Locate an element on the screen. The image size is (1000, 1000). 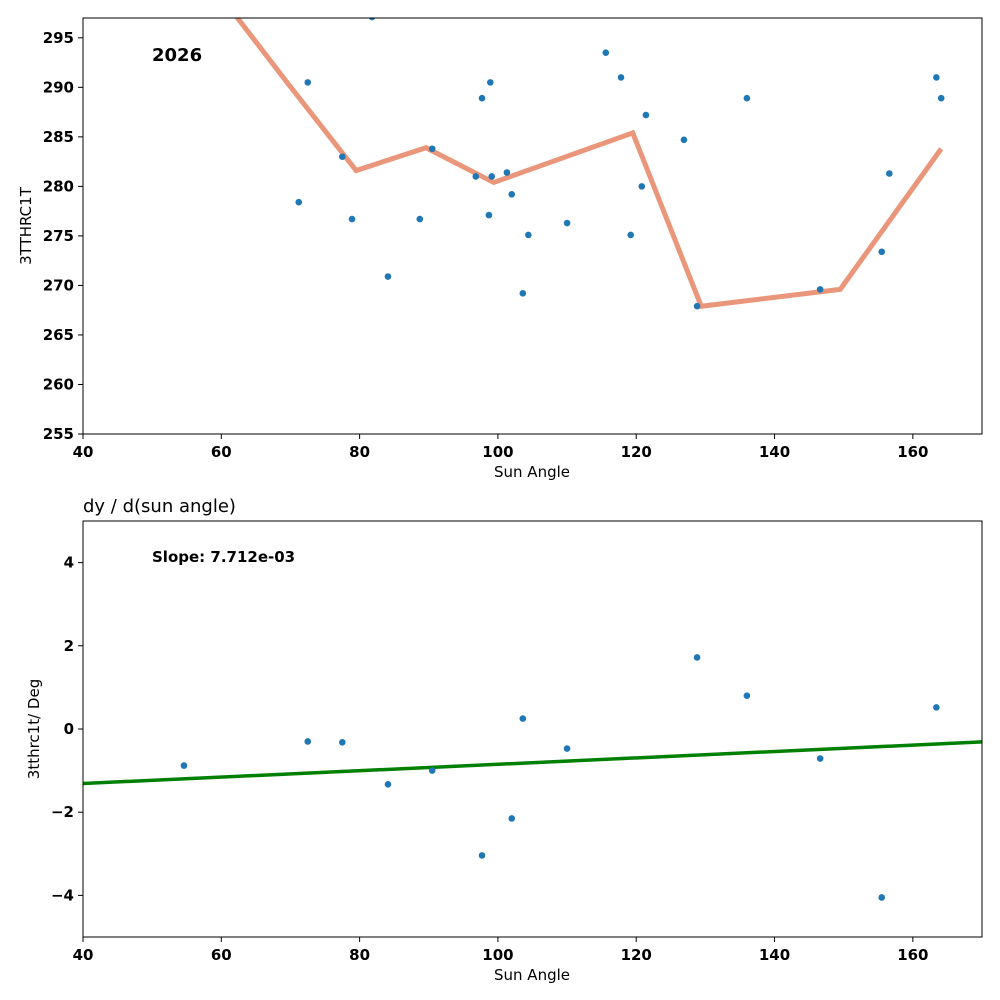
y-axis-label: 3tthrc1t/ Deg is located at coordinates (34, 729).